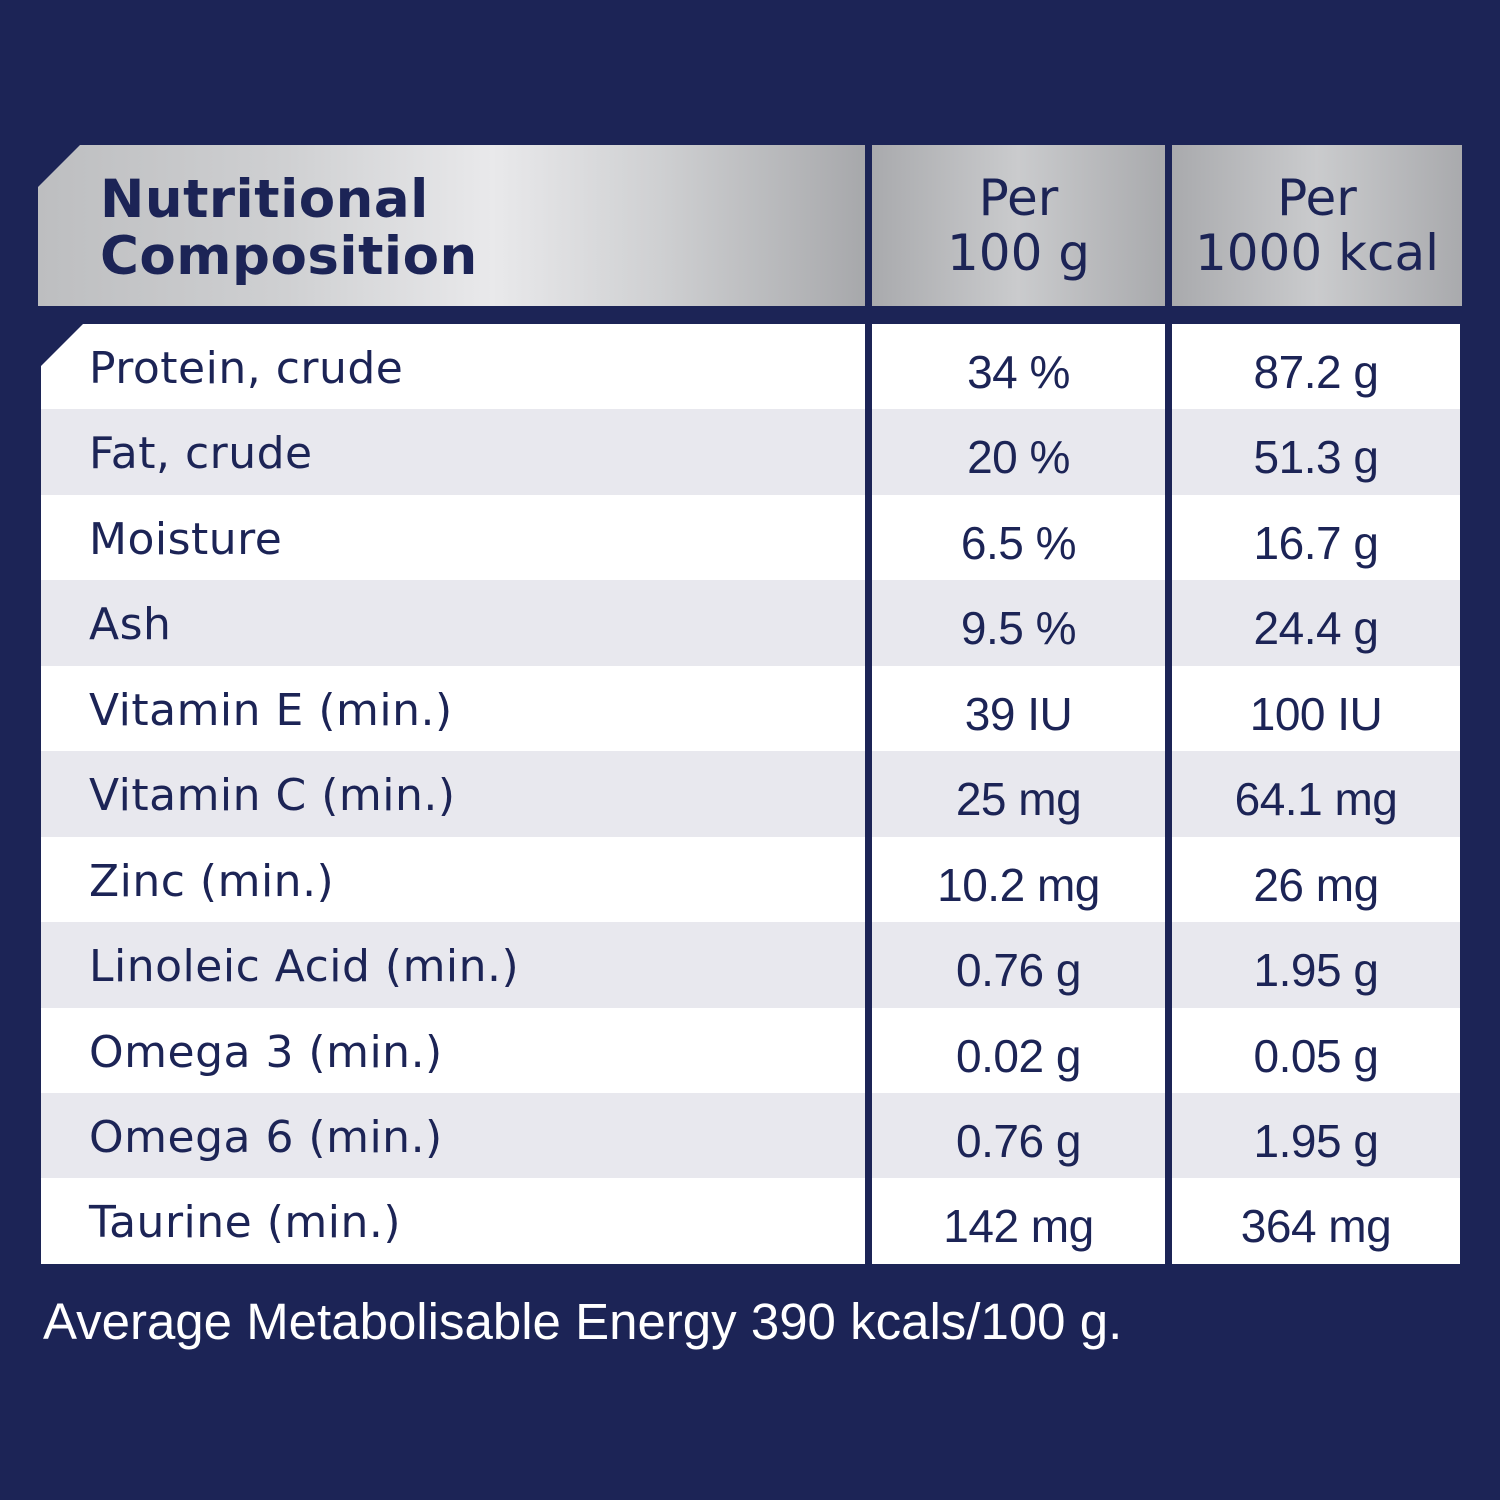 The height and width of the screenshot is (1500, 1500). I want to click on nutrient-name: Linoleic Acid (min.), so click(453, 965).